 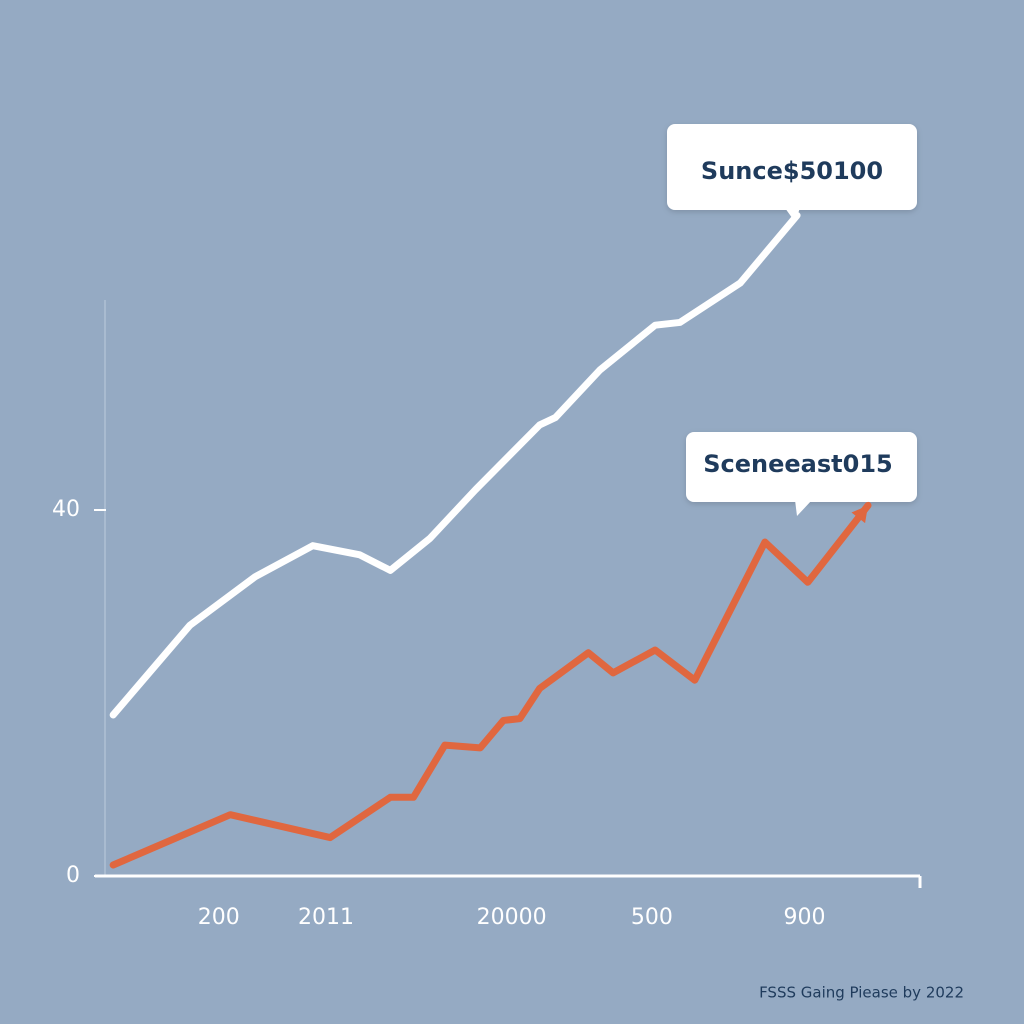 I want to click on y-tick-label: 40, so click(x=66, y=509).